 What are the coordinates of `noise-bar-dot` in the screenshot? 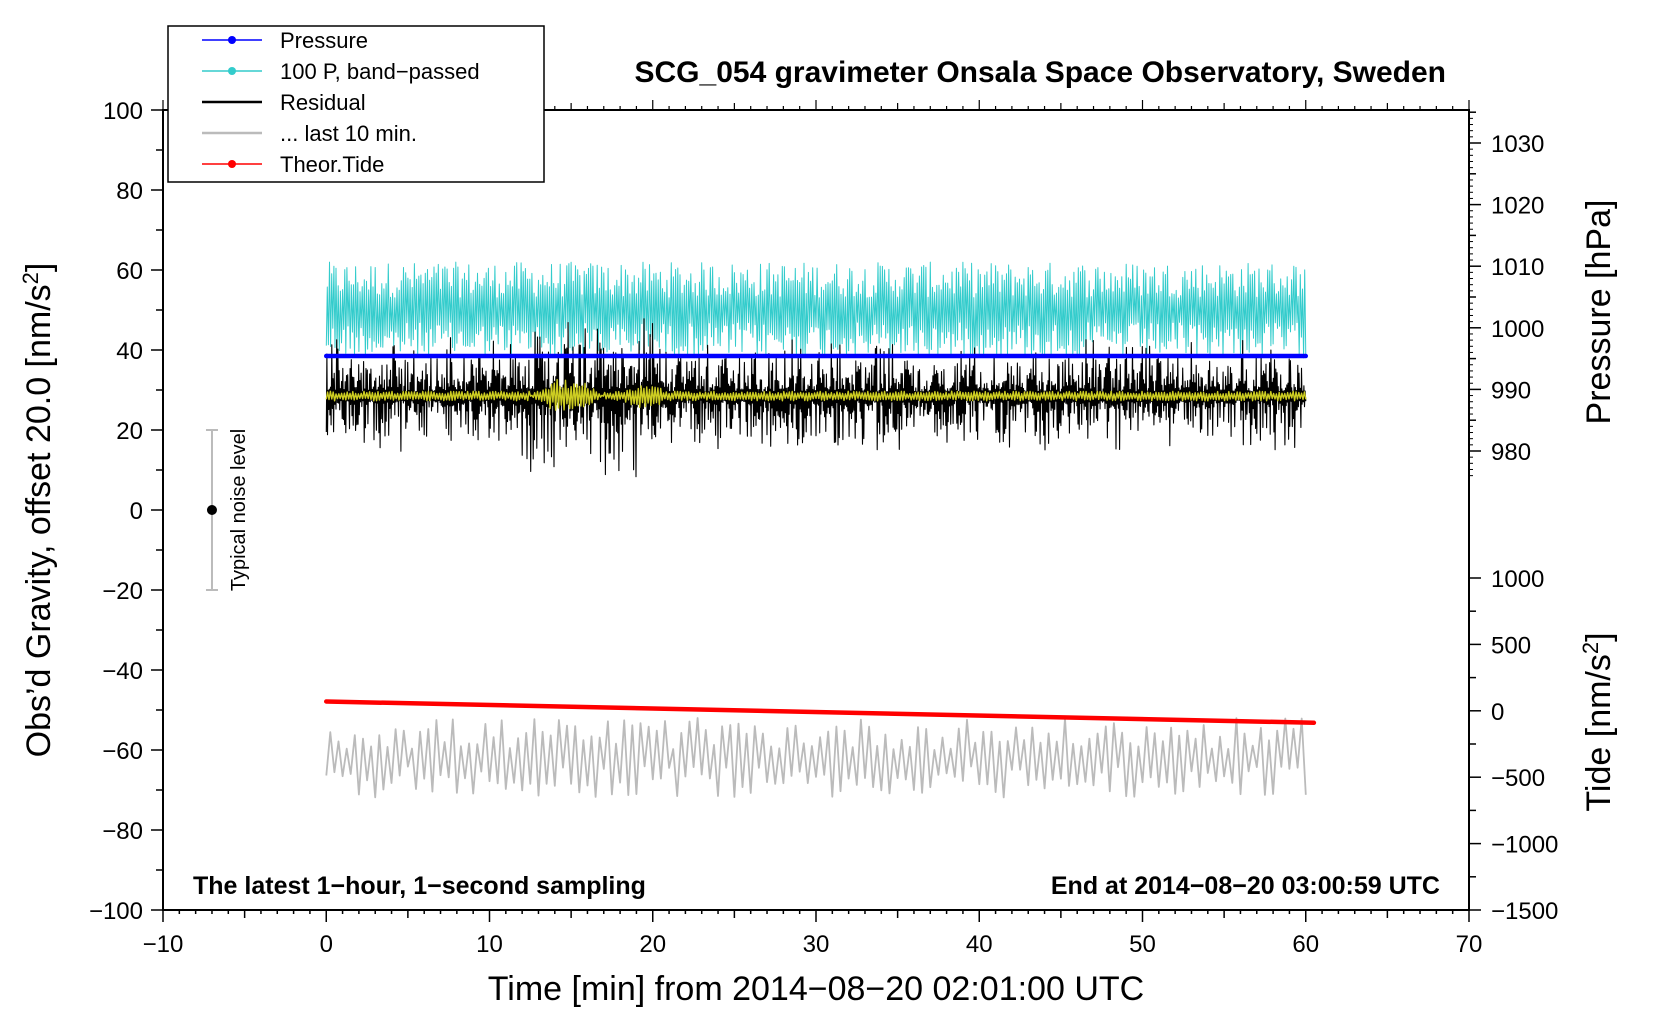 It's located at (211, 510).